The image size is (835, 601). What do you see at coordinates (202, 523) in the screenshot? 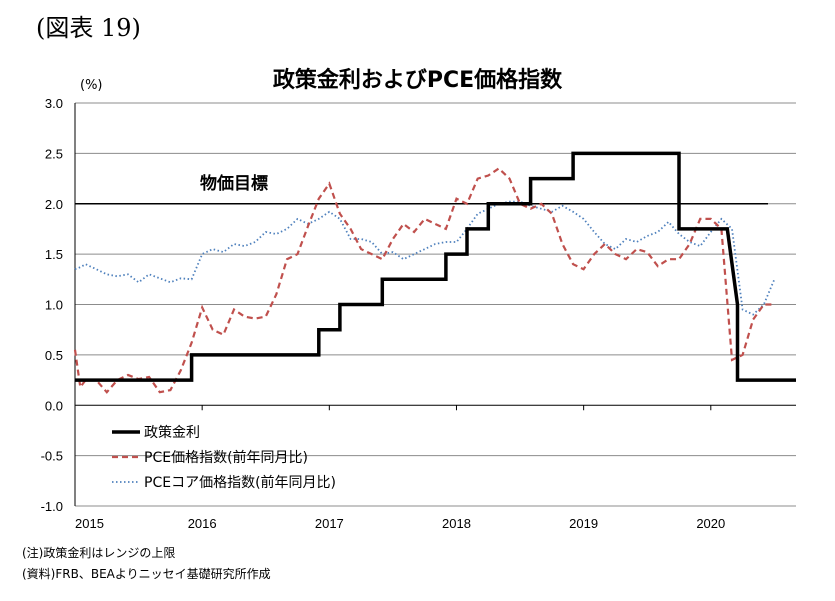
I see `x-tick-label: 2016` at bounding box center [202, 523].